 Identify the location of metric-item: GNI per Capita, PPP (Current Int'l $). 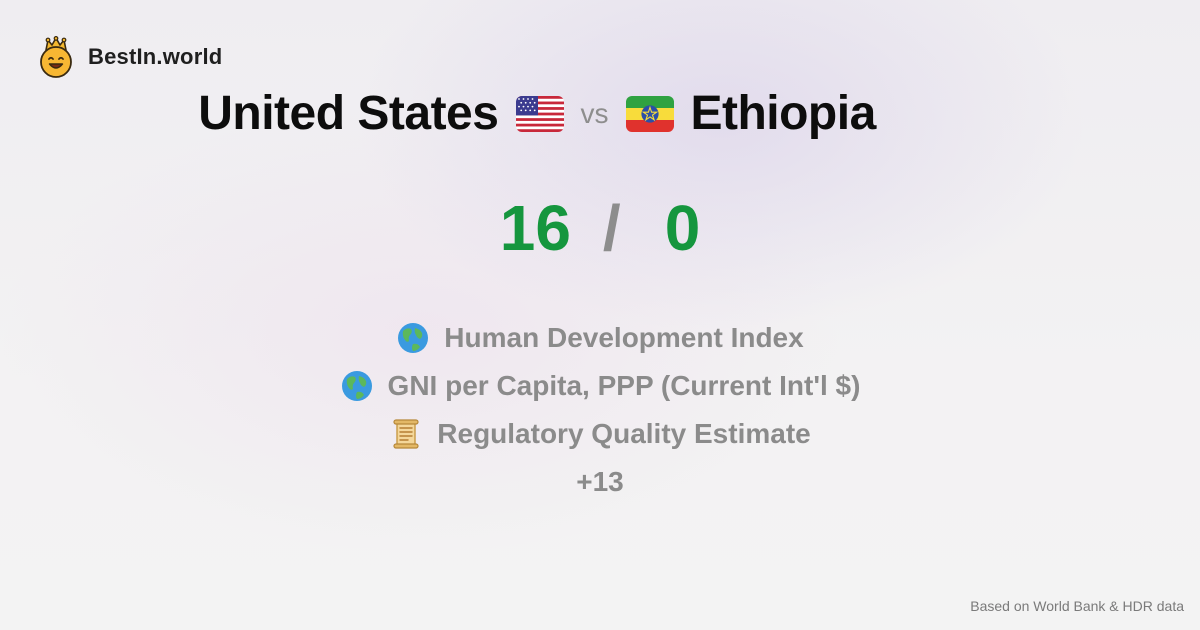
(600, 386).